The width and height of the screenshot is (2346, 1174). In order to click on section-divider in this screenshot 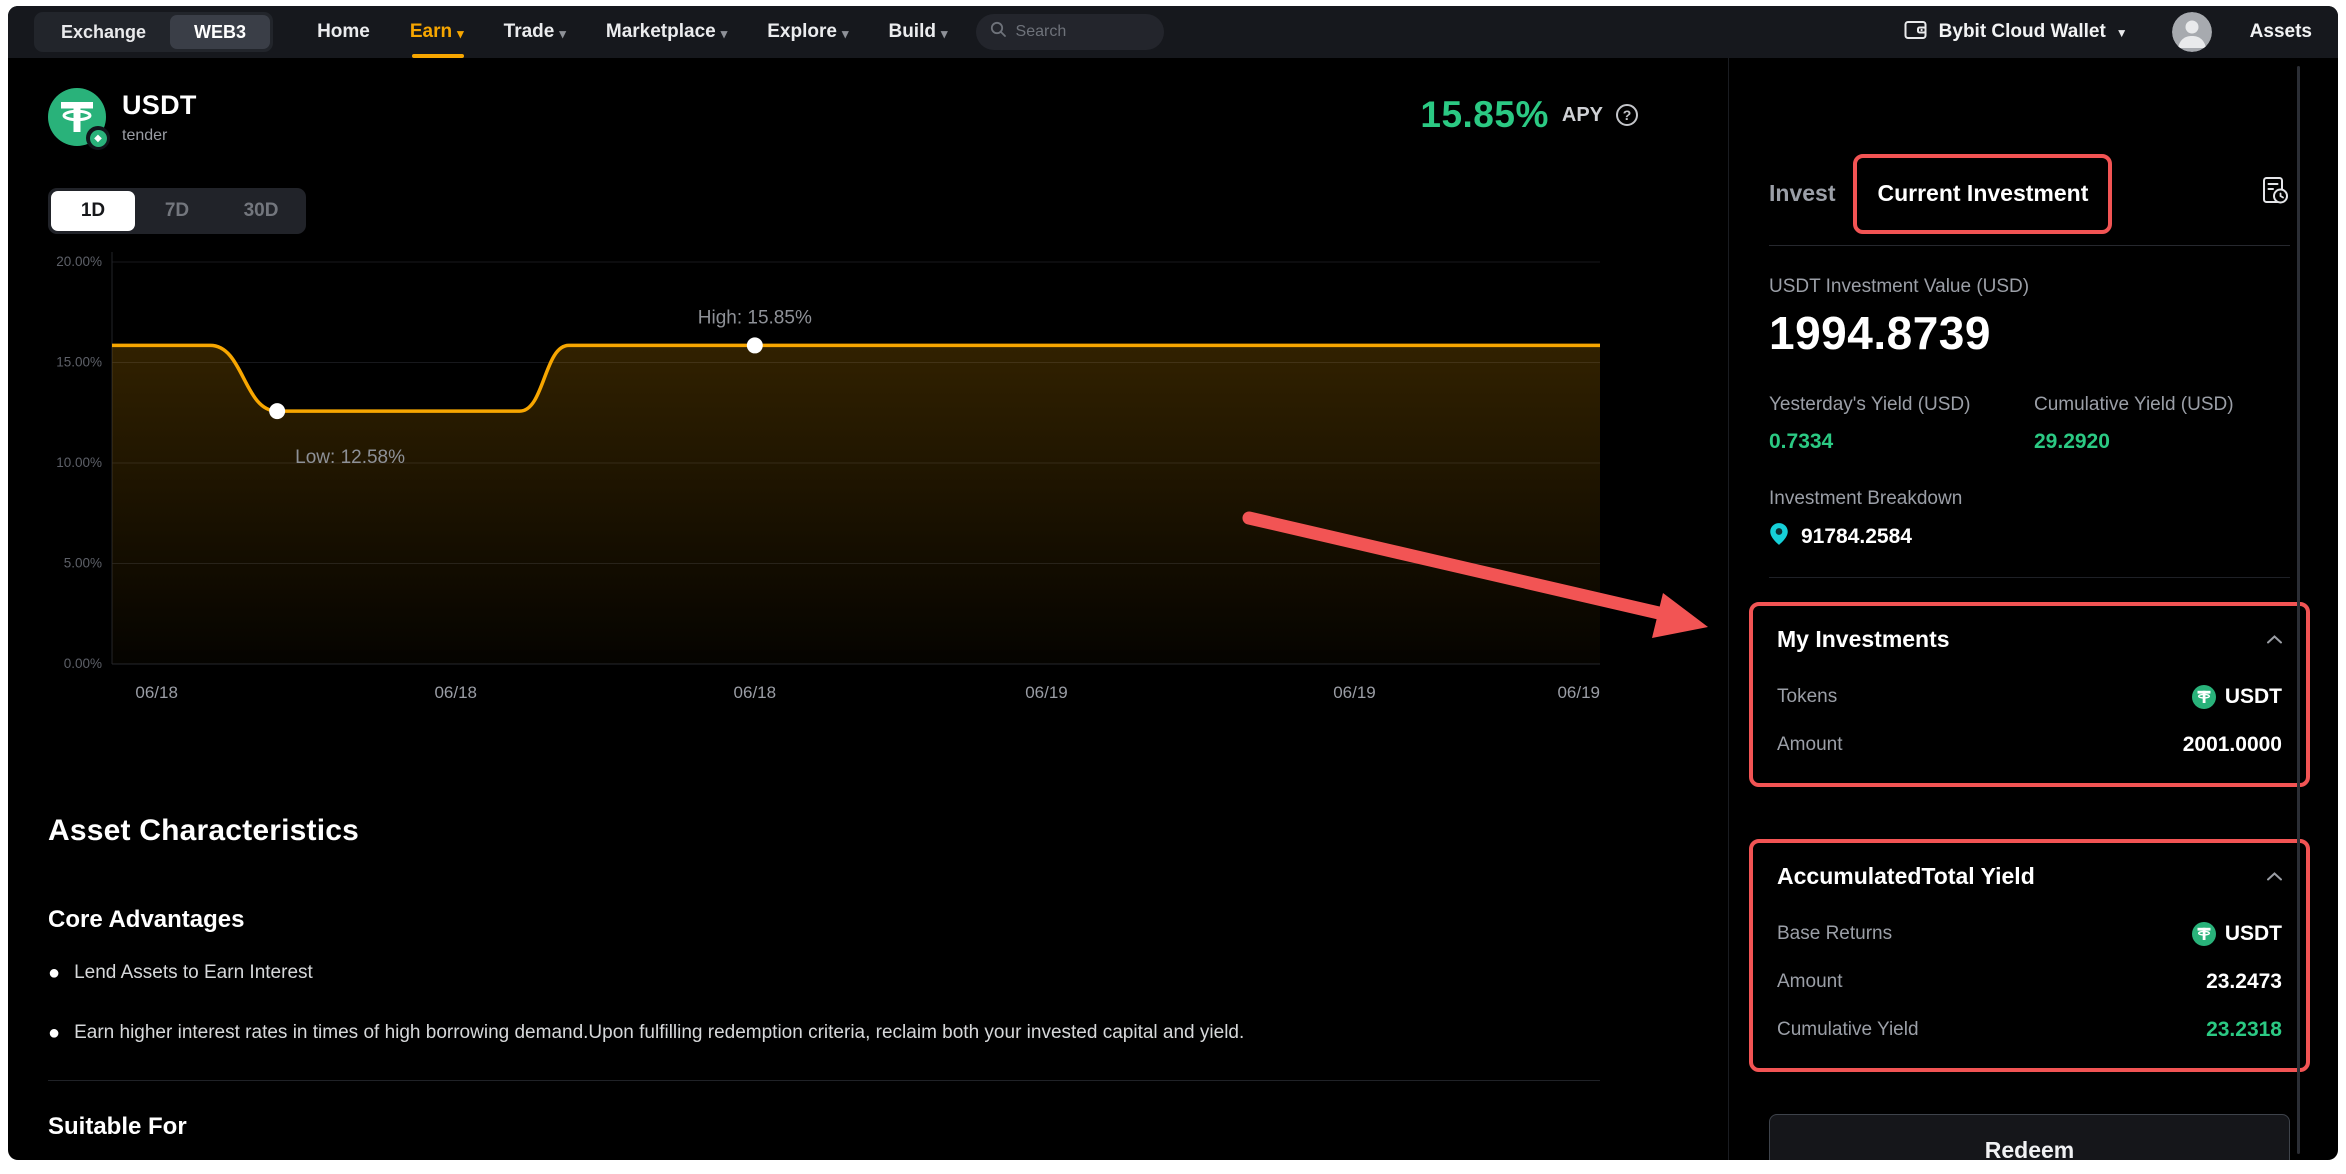, I will do `click(824, 1080)`.